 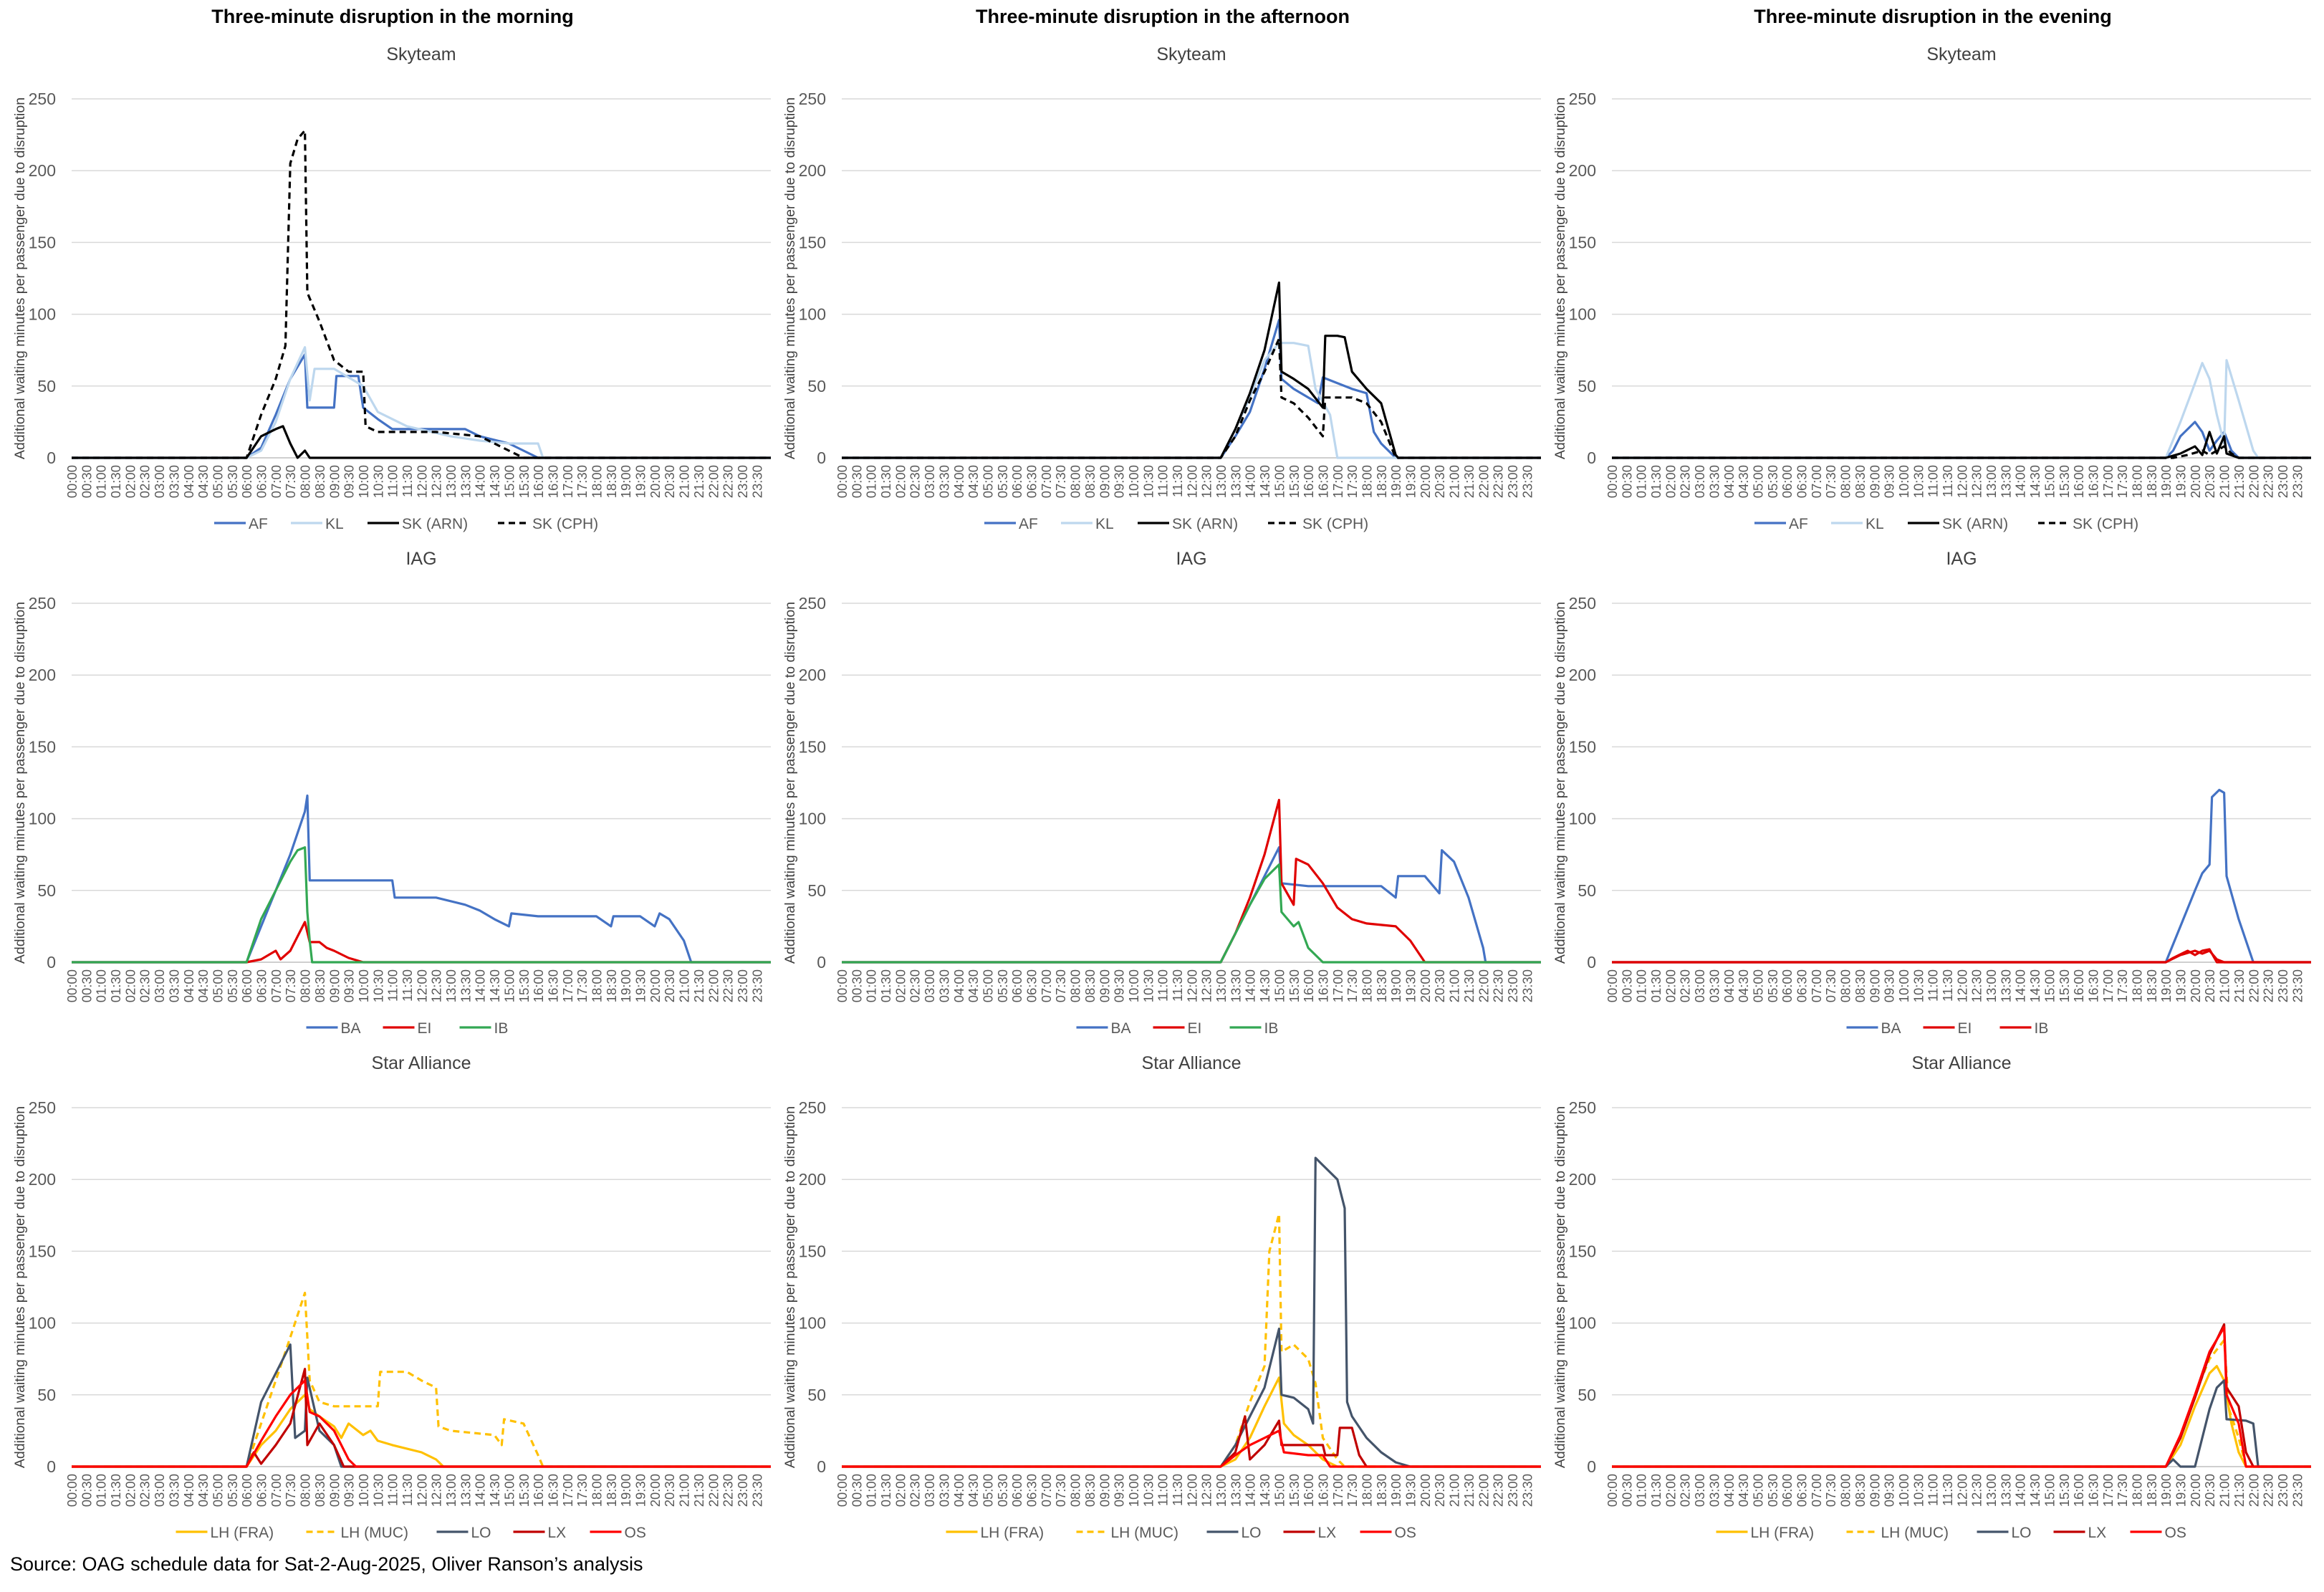 What do you see at coordinates (611, 481) in the screenshot?
I see `x-tick-label: 18:30` at bounding box center [611, 481].